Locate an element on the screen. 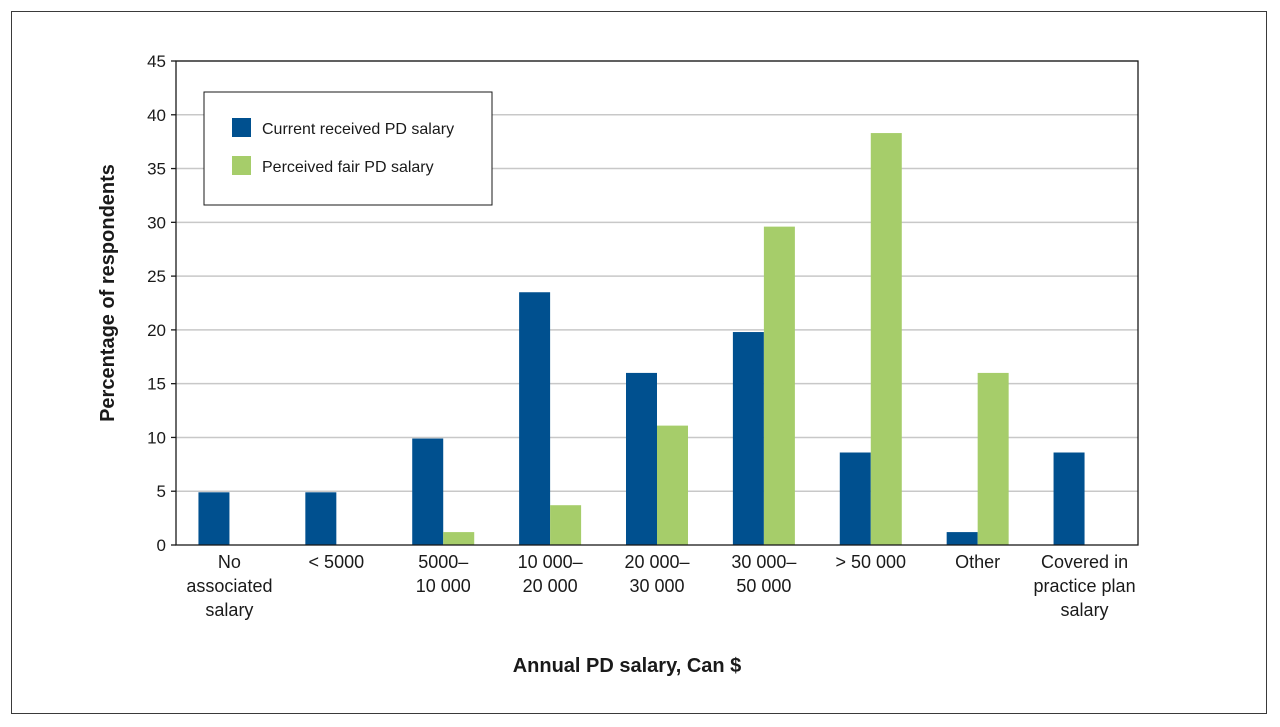  y-tick-label: 15 is located at coordinates (156, 384).